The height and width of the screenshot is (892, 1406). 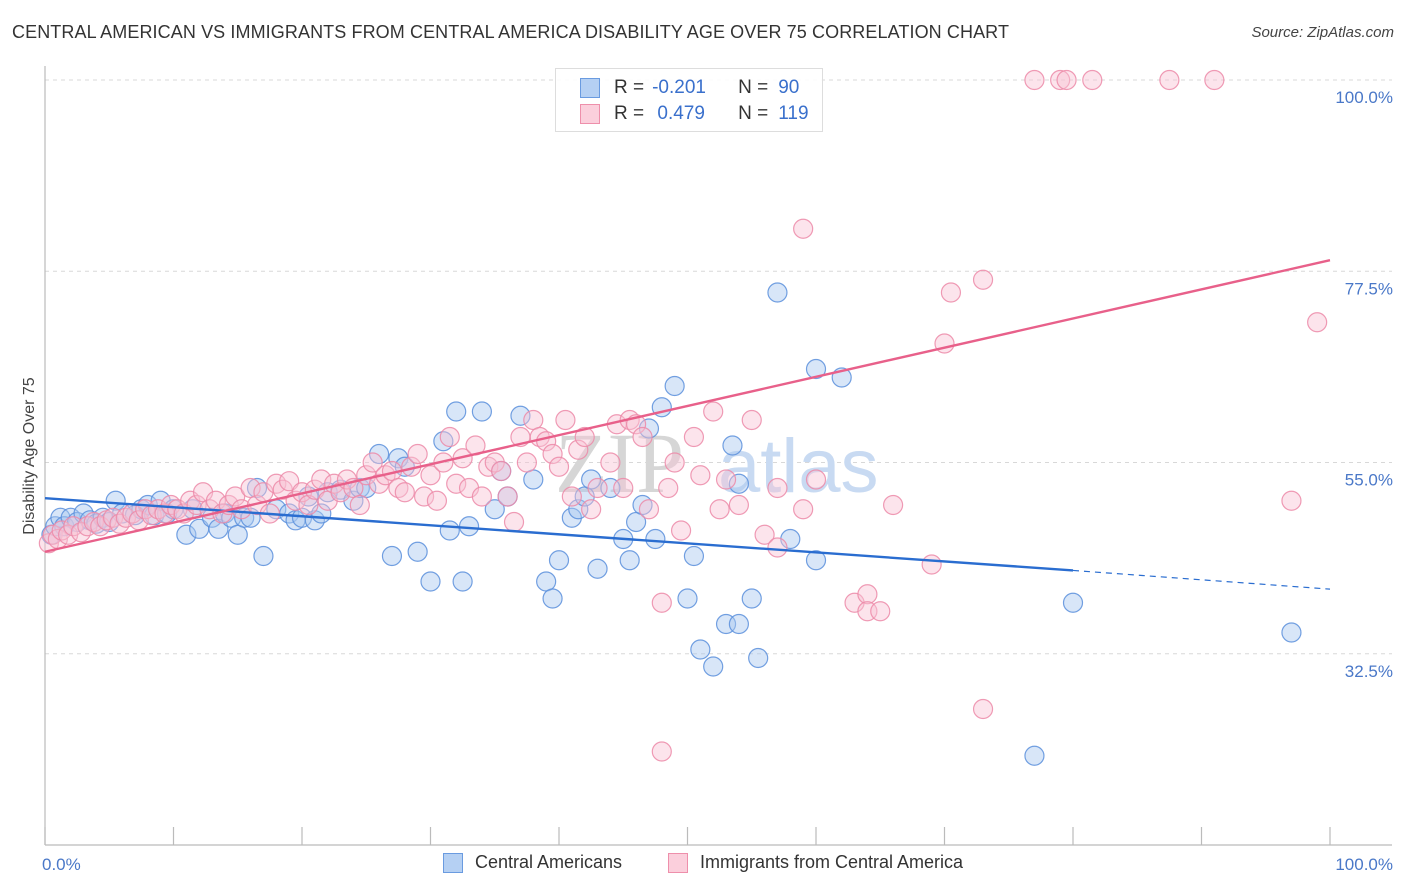 I want to click on stats-legend: R = -0.201 N = 90 R = 0.479 N = 119, so click(x=689, y=100).